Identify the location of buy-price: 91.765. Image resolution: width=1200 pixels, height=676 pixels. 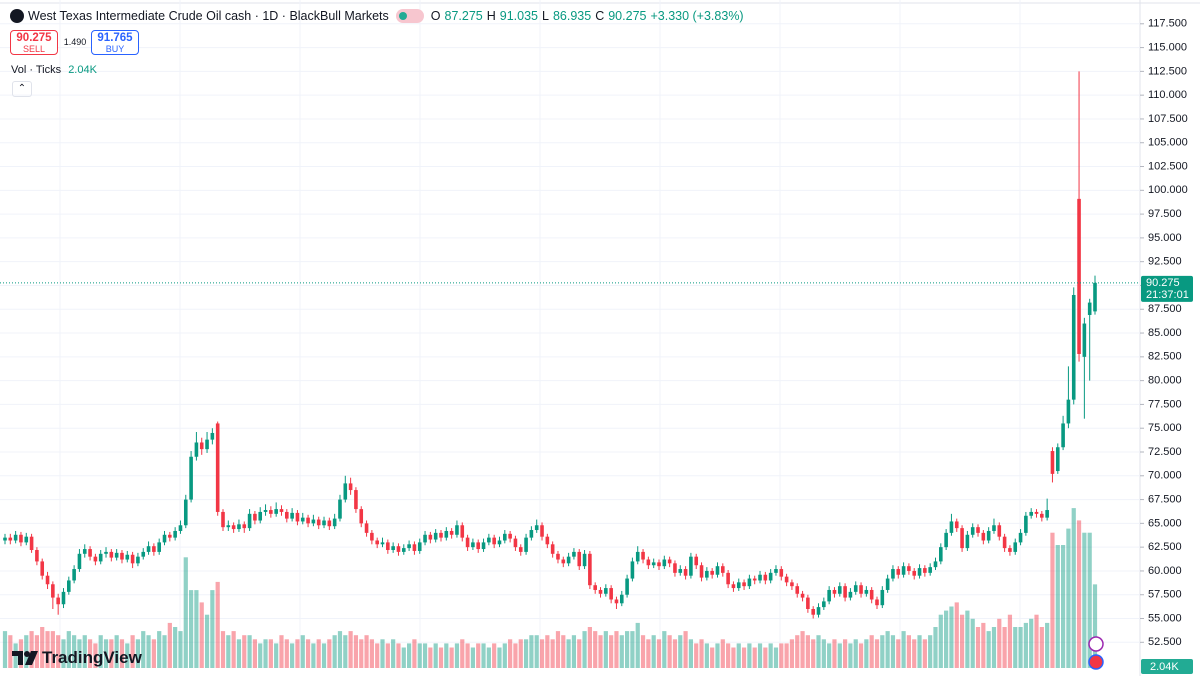
(115, 38).